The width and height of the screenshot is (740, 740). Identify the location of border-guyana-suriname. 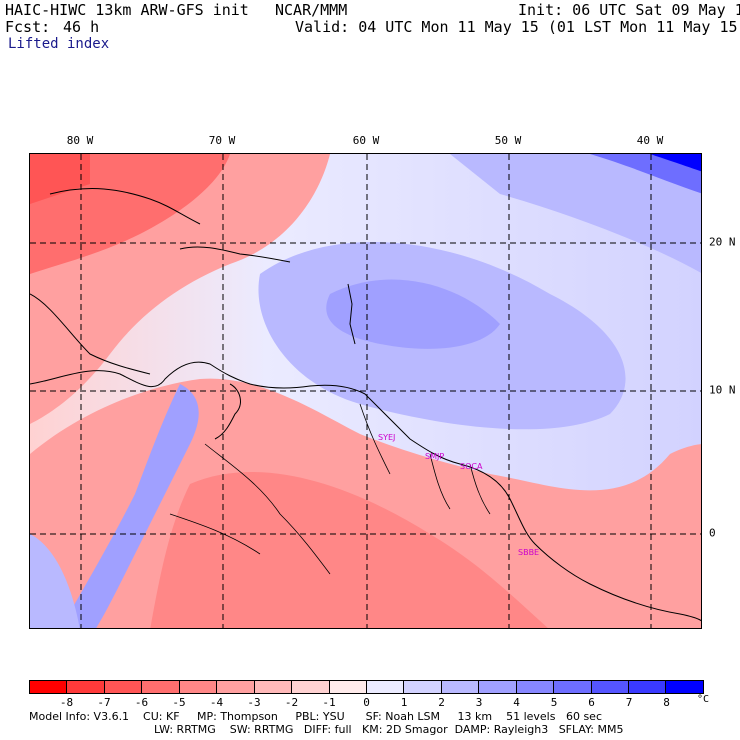
(440, 481).